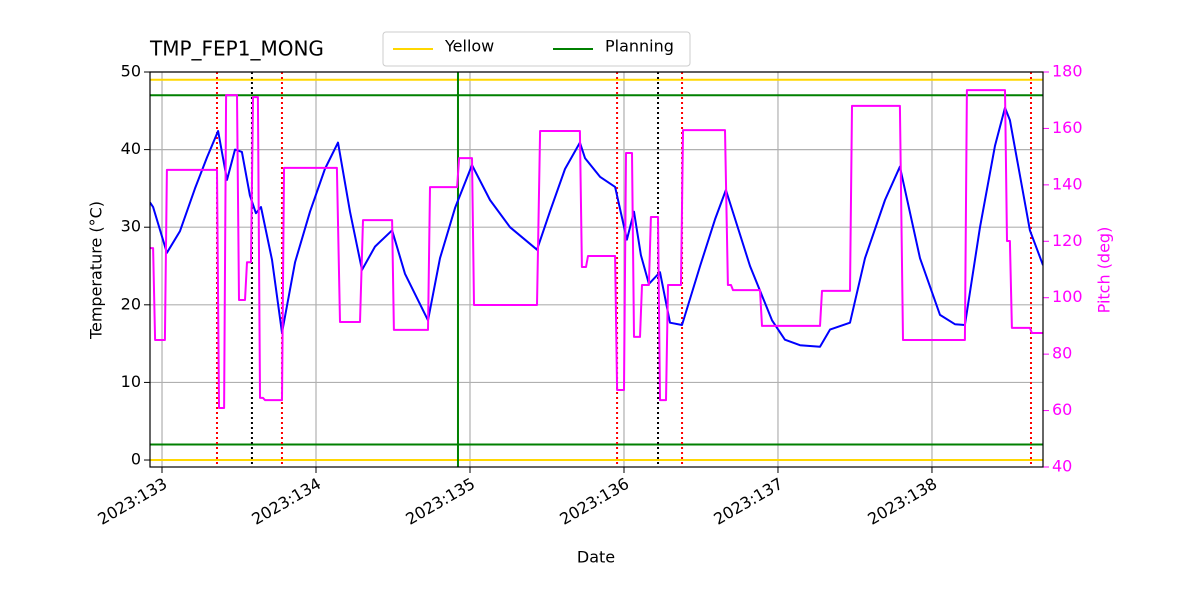 Image resolution: width=1200 pixels, height=600 pixels. I want to click on y-tick-label: 20, so click(131, 303).